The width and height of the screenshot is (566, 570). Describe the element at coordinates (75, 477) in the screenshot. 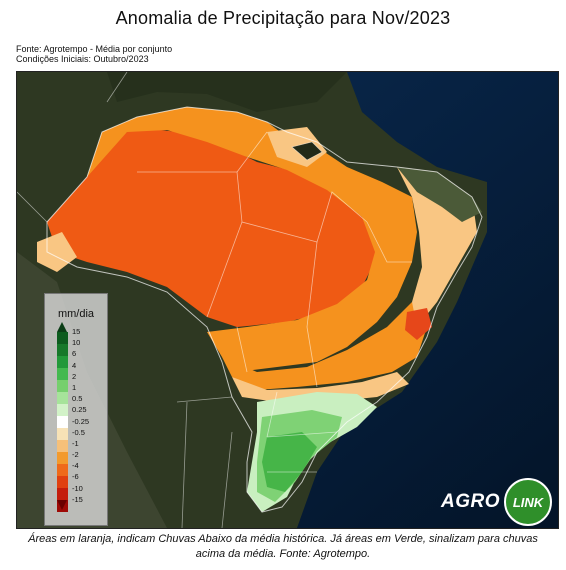

I see `legend-tick-label: -6` at that location.